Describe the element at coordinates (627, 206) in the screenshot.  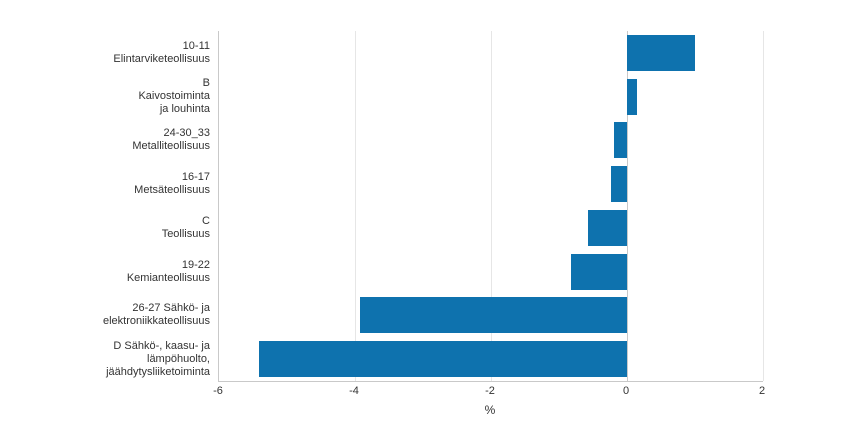
I see `zero-gridline` at that location.